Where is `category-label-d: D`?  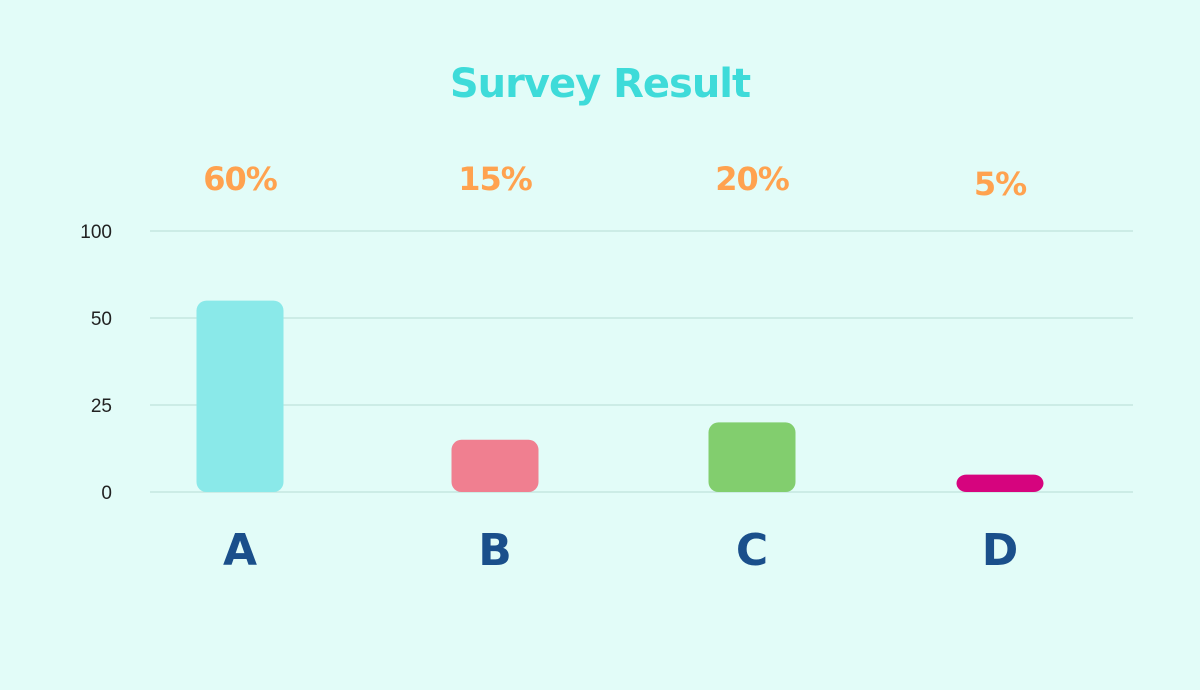 category-label-d: D is located at coordinates (1000, 550).